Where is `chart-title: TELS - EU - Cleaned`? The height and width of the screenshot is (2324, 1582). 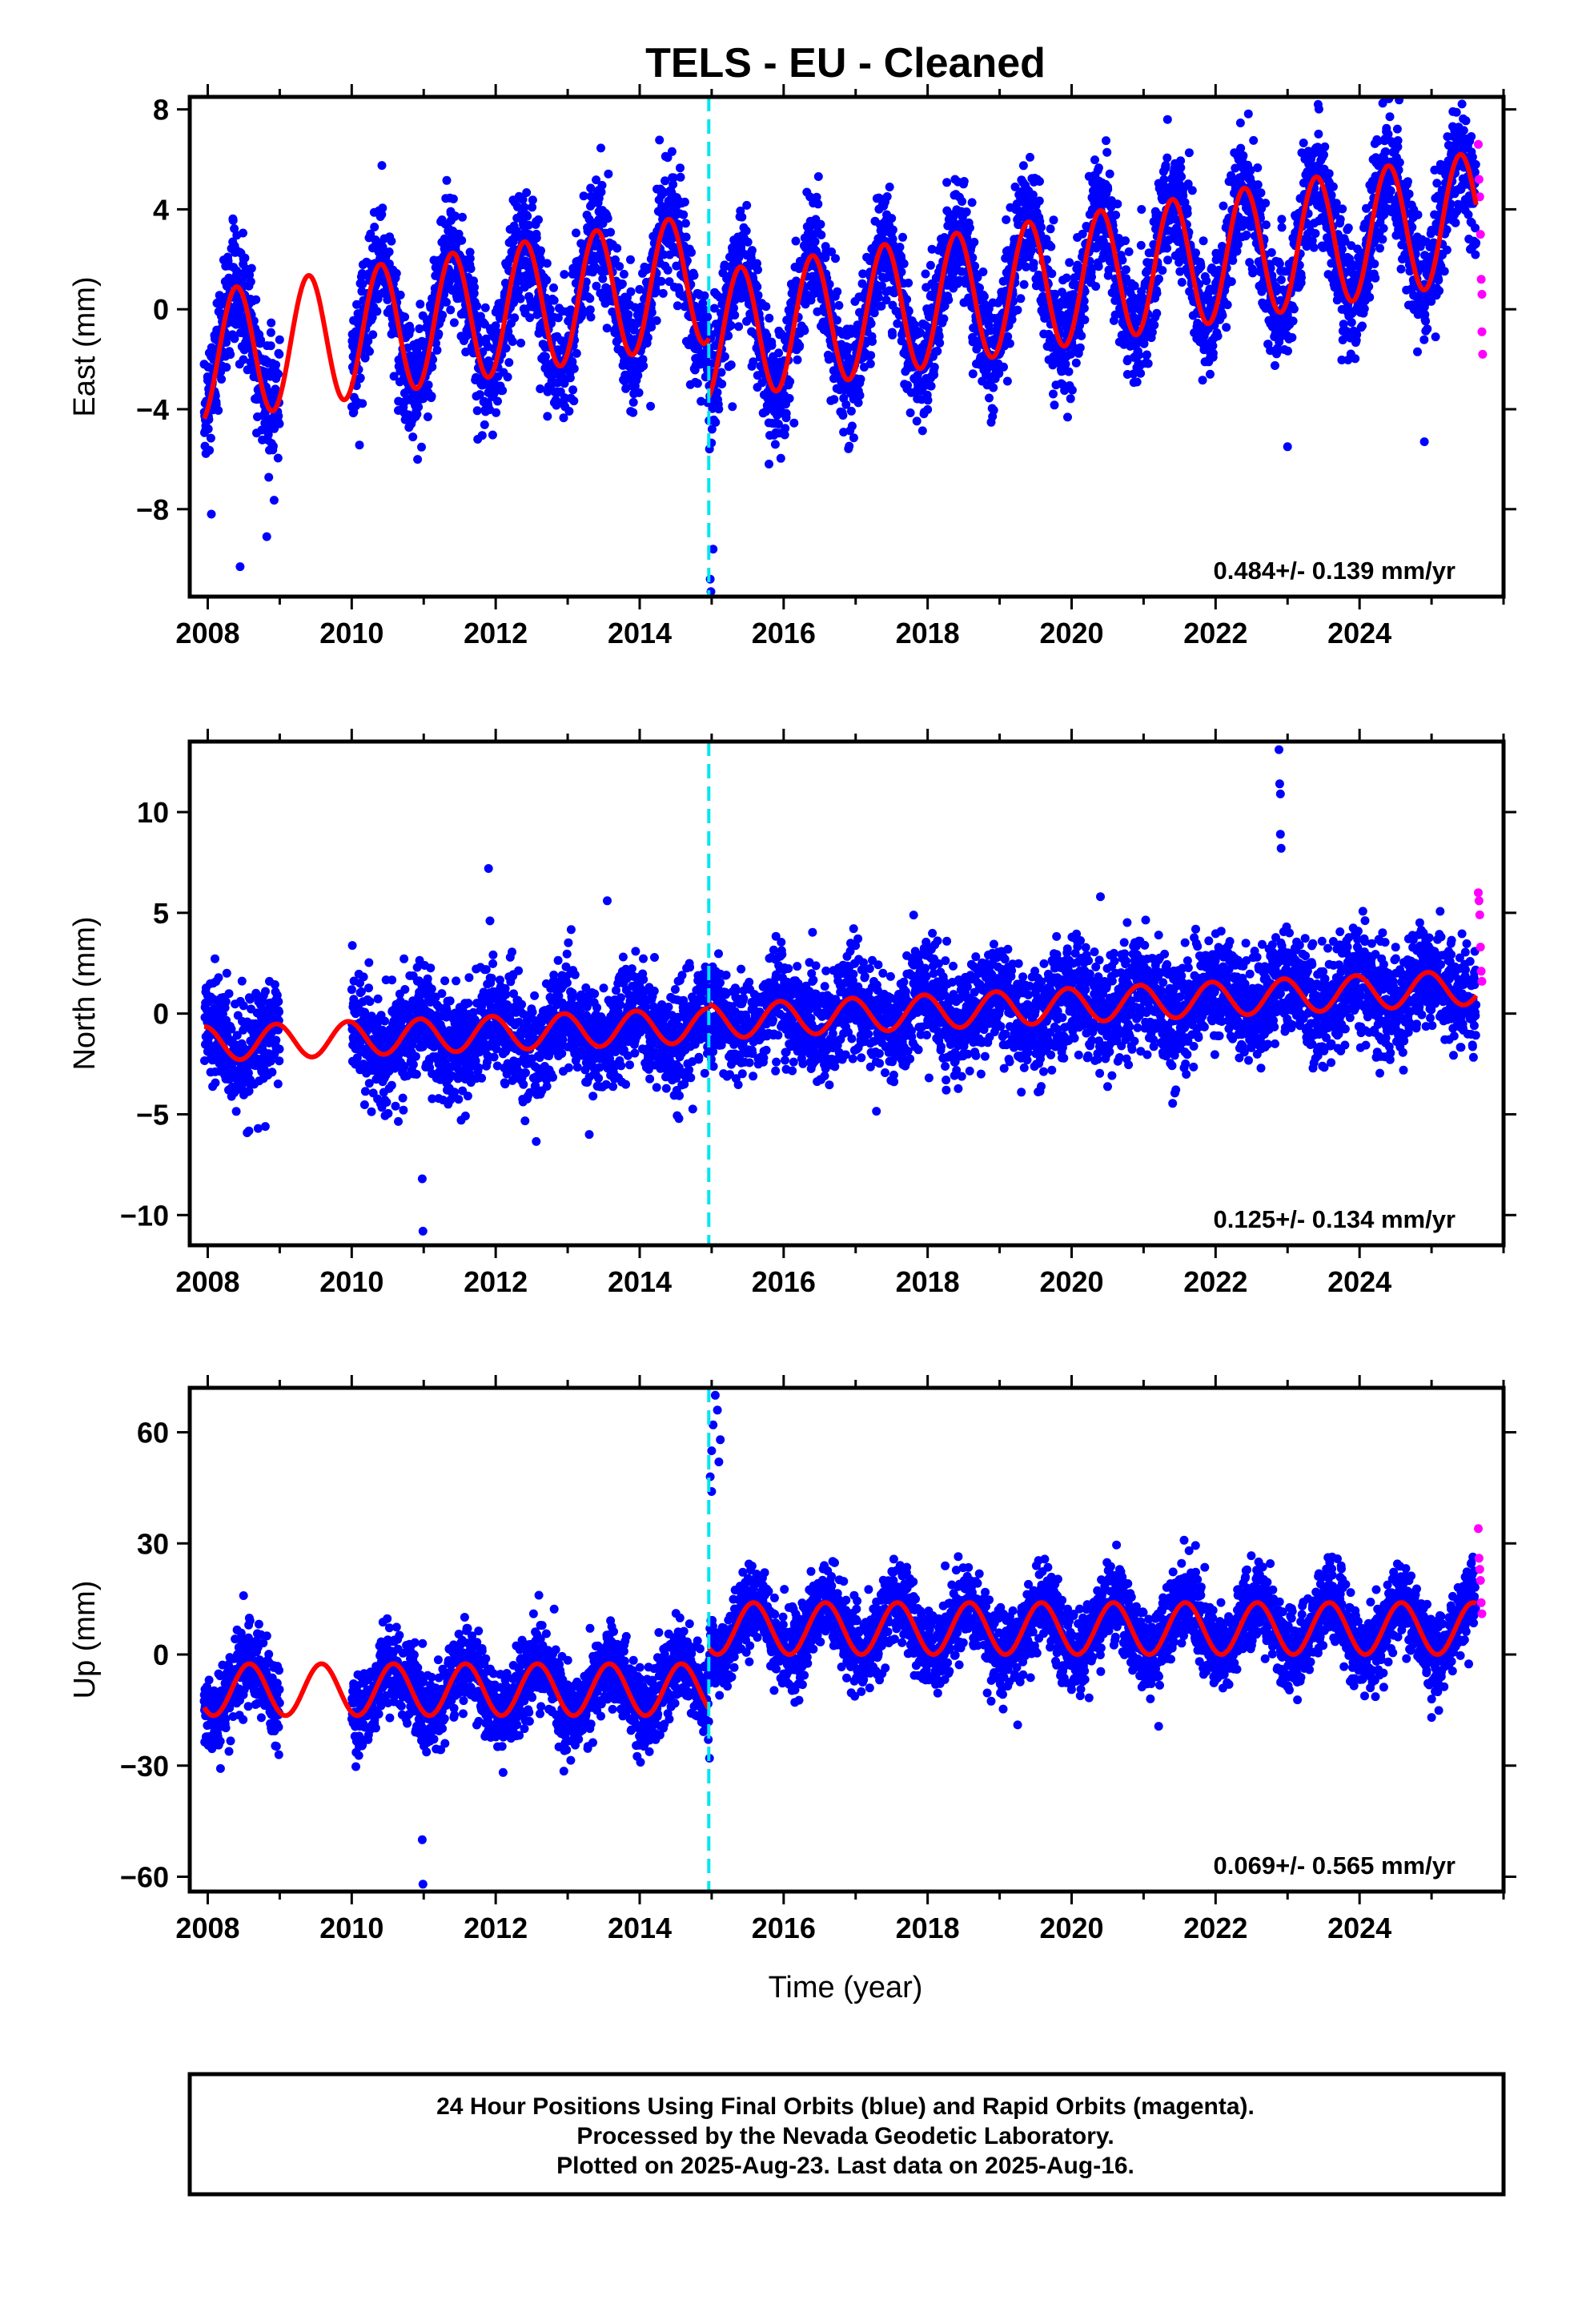 chart-title: TELS - EU - Cleaned is located at coordinates (846, 63).